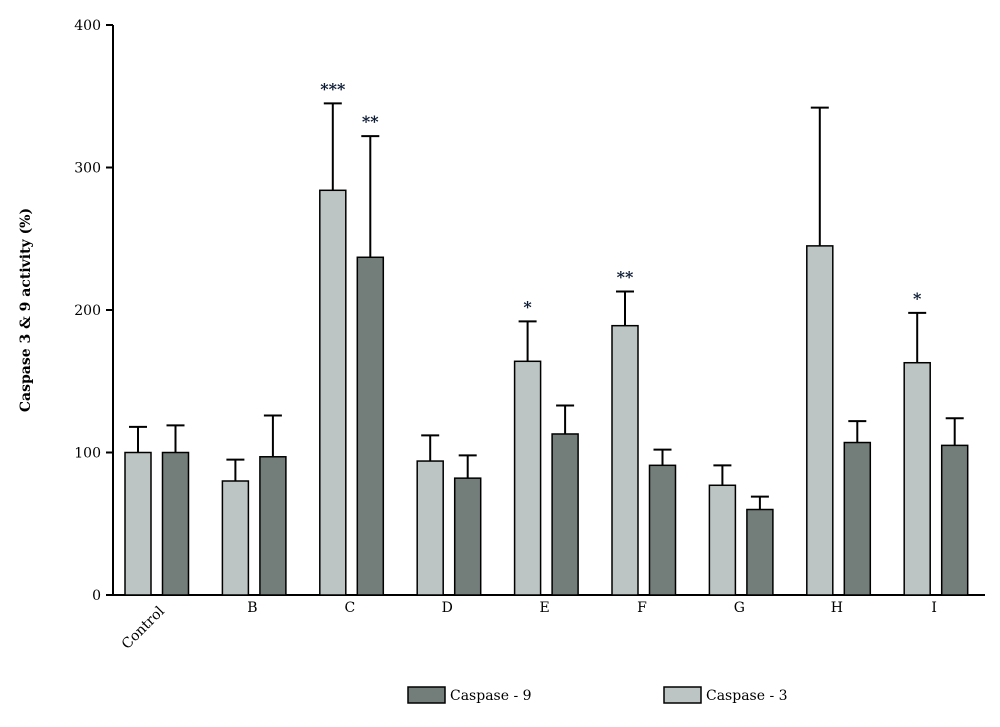  Describe the element at coordinates (739, 608) in the screenshot. I see `x-tick-label: G` at that location.